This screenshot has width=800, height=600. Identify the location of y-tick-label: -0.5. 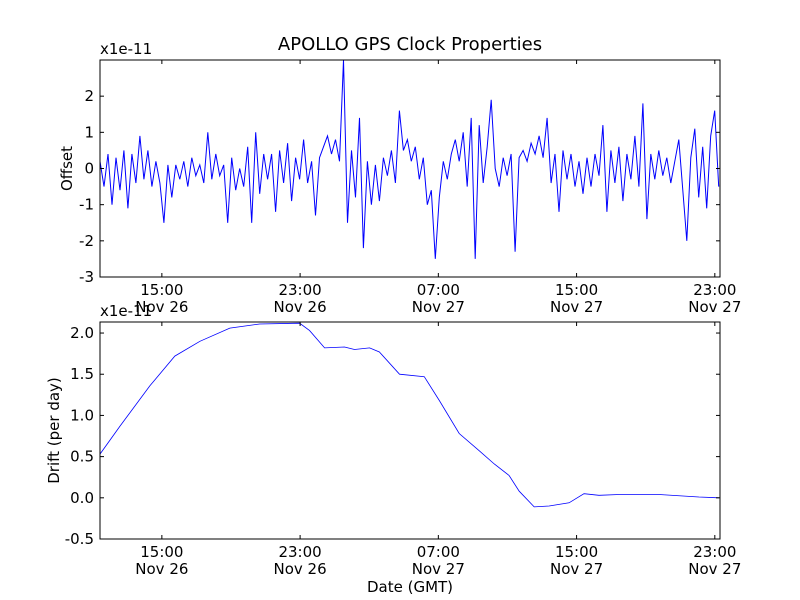
(79, 539).